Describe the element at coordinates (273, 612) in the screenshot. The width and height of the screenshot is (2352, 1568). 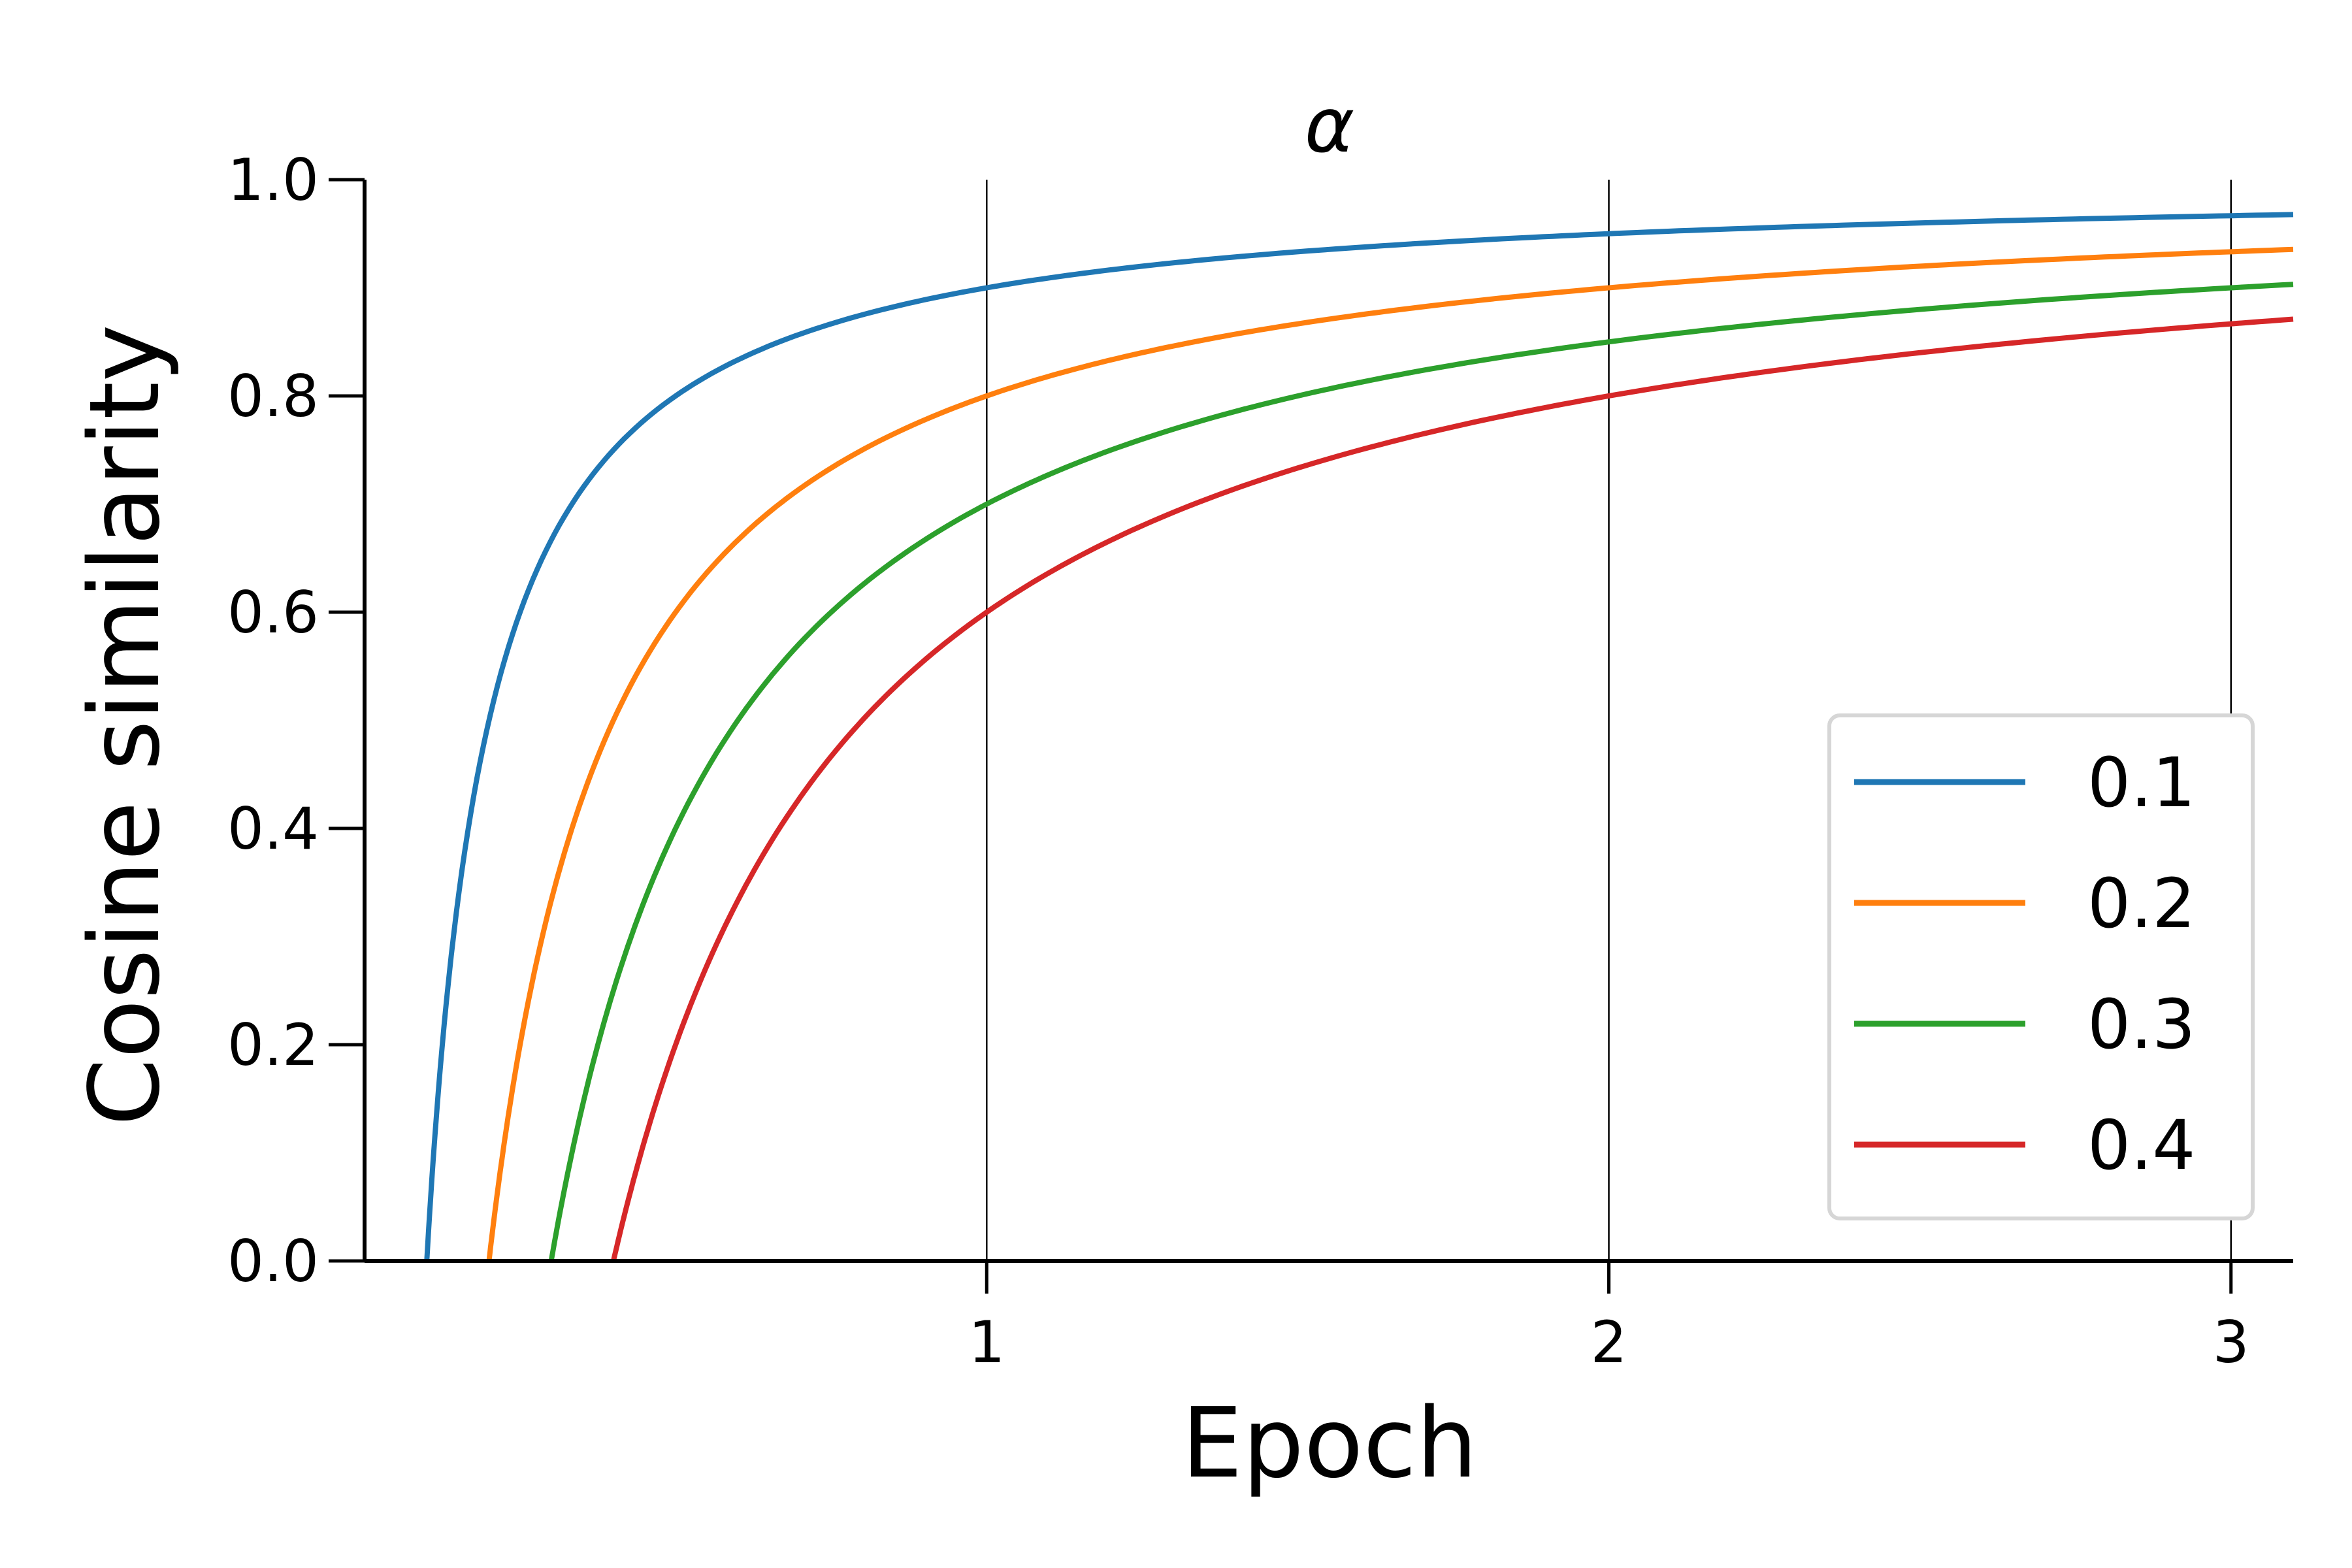
I see `y-tick-label: 0.6` at that location.